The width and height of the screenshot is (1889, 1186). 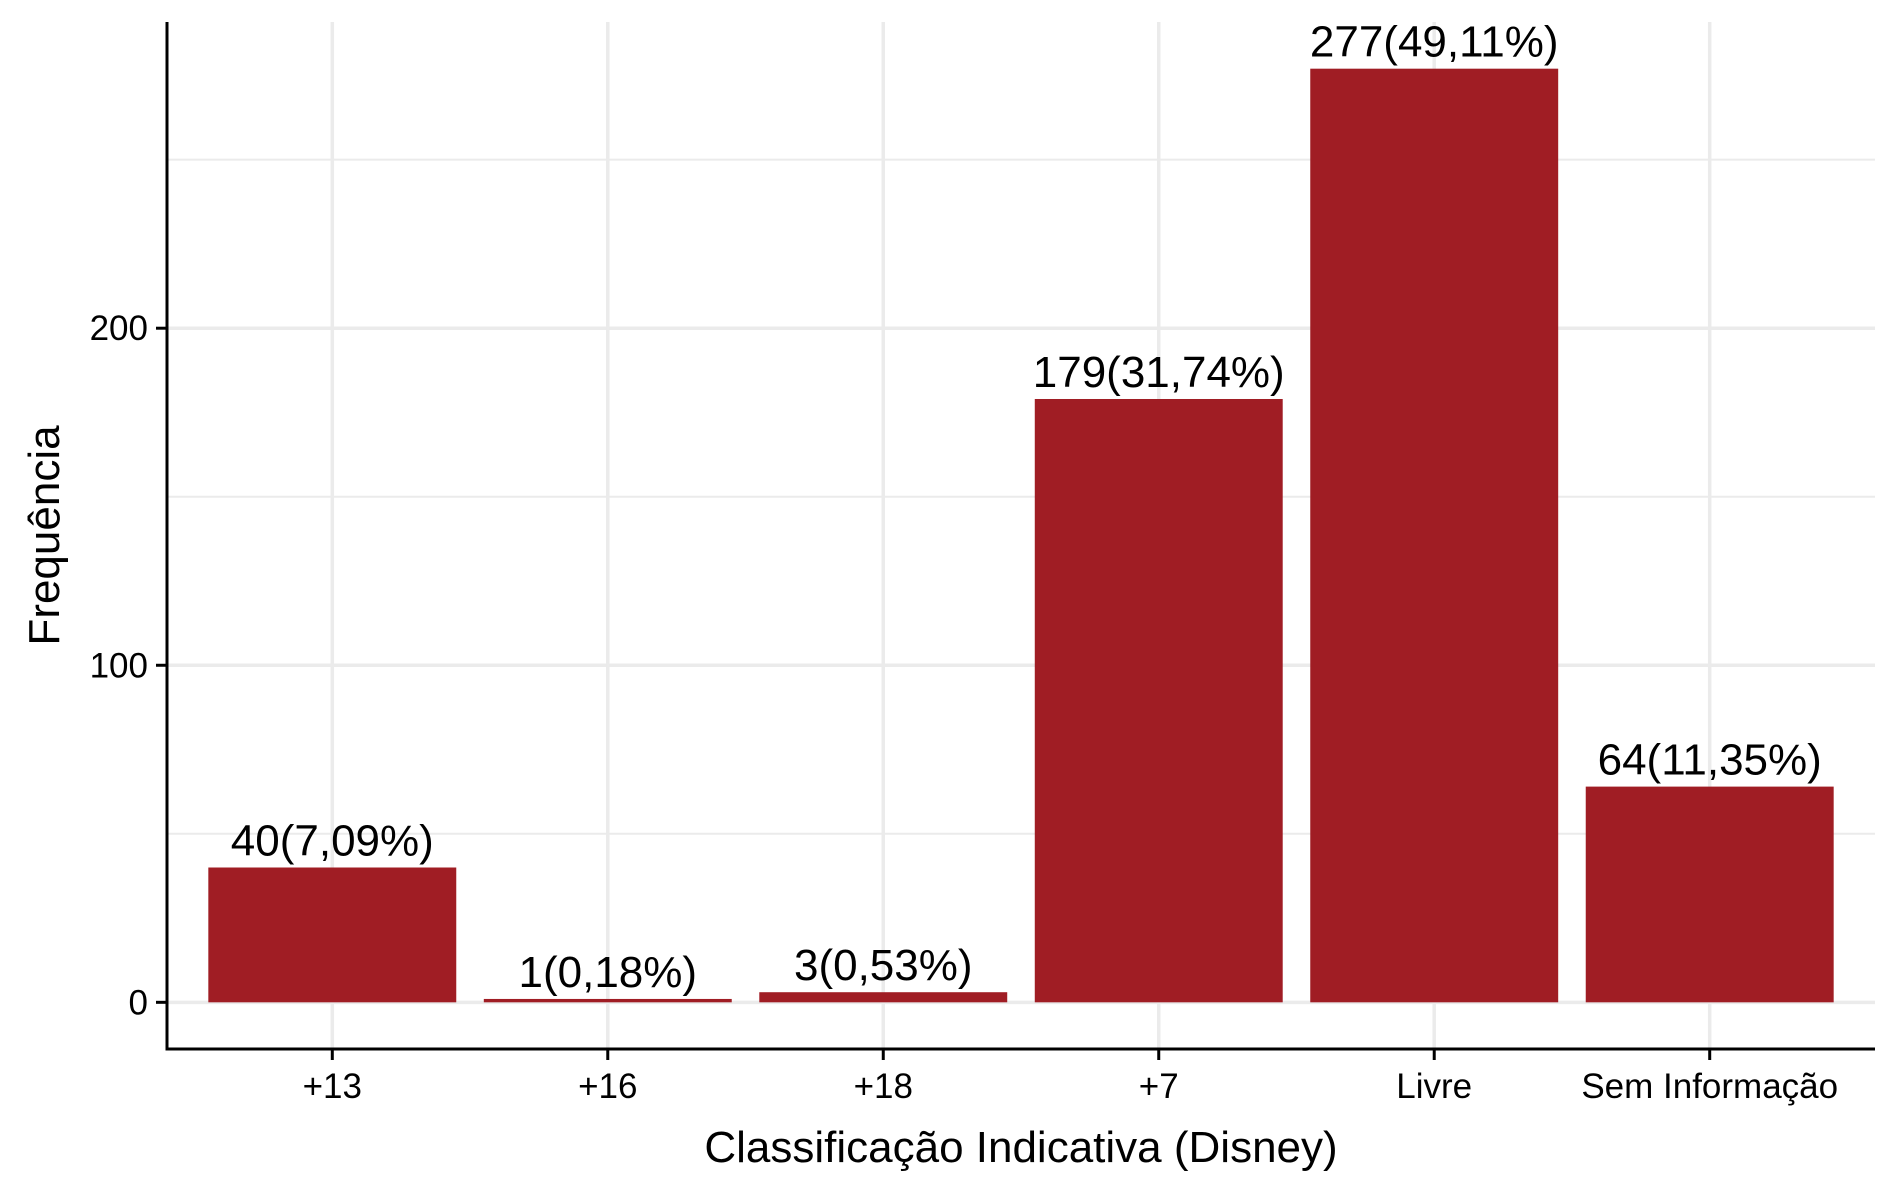 What do you see at coordinates (119, 328) in the screenshot?
I see `y-tick-label: 200` at bounding box center [119, 328].